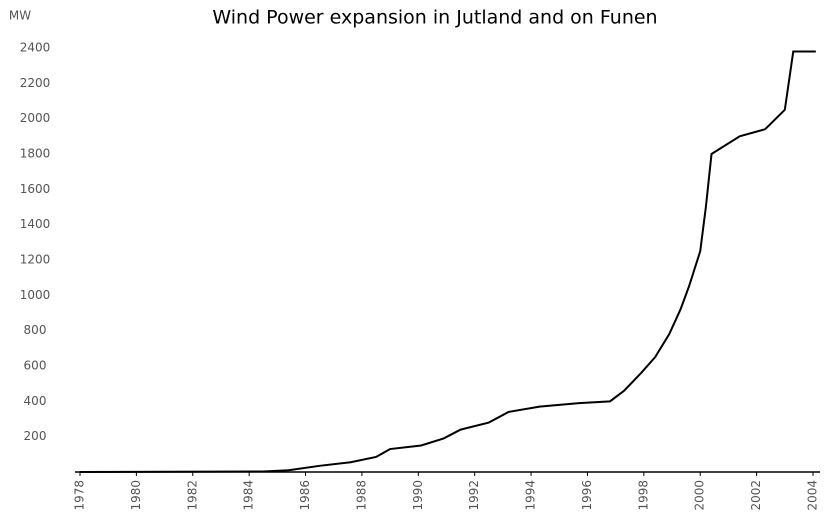  What do you see at coordinates (20, 16) in the screenshot?
I see `y-axis-label: MW` at bounding box center [20, 16].